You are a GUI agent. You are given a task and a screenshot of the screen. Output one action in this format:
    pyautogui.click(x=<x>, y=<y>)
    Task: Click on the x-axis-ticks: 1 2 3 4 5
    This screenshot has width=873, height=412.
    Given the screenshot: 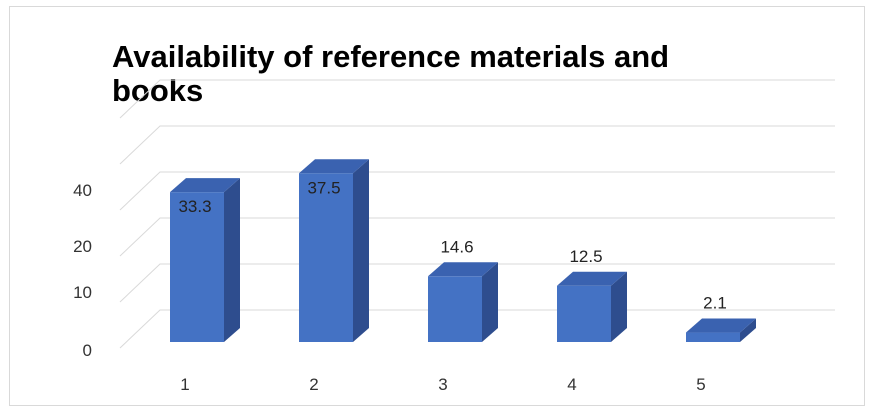 What is the action you would take?
    pyautogui.click(x=442, y=384)
    